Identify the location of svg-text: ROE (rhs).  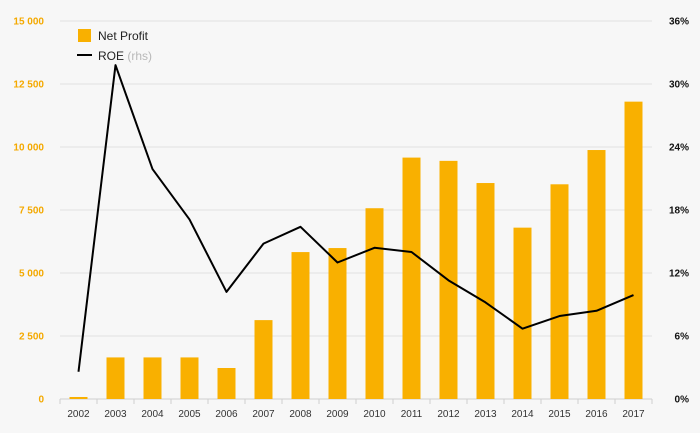
(125, 56).